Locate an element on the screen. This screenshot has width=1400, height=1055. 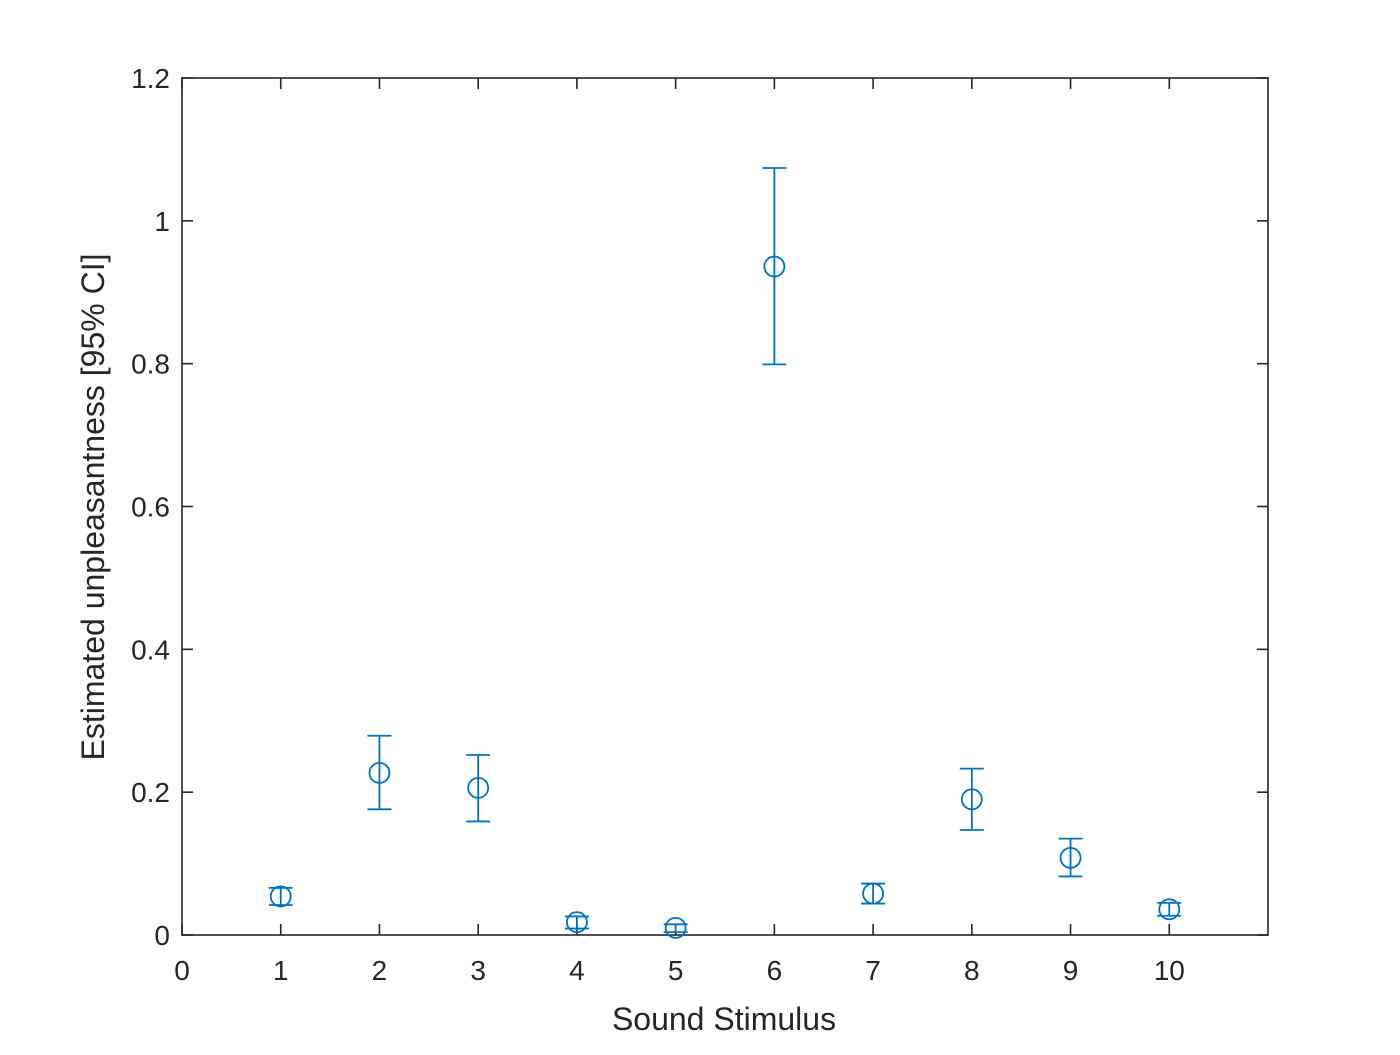
x-tick-label: 8 is located at coordinates (972, 970).